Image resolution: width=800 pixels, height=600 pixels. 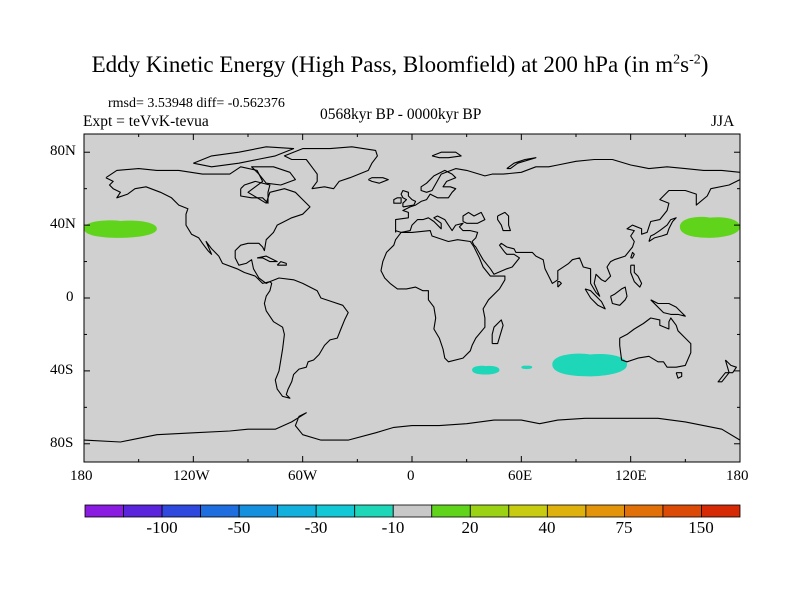 I want to click on lon-label-60e: 60E, so click(x=520, y=476).